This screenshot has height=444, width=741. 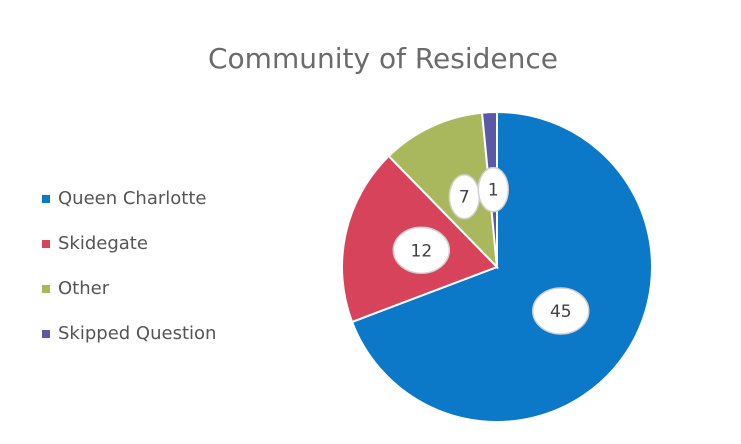 I want to click on legend-label: Skidegate, so click(x=103, y=243).